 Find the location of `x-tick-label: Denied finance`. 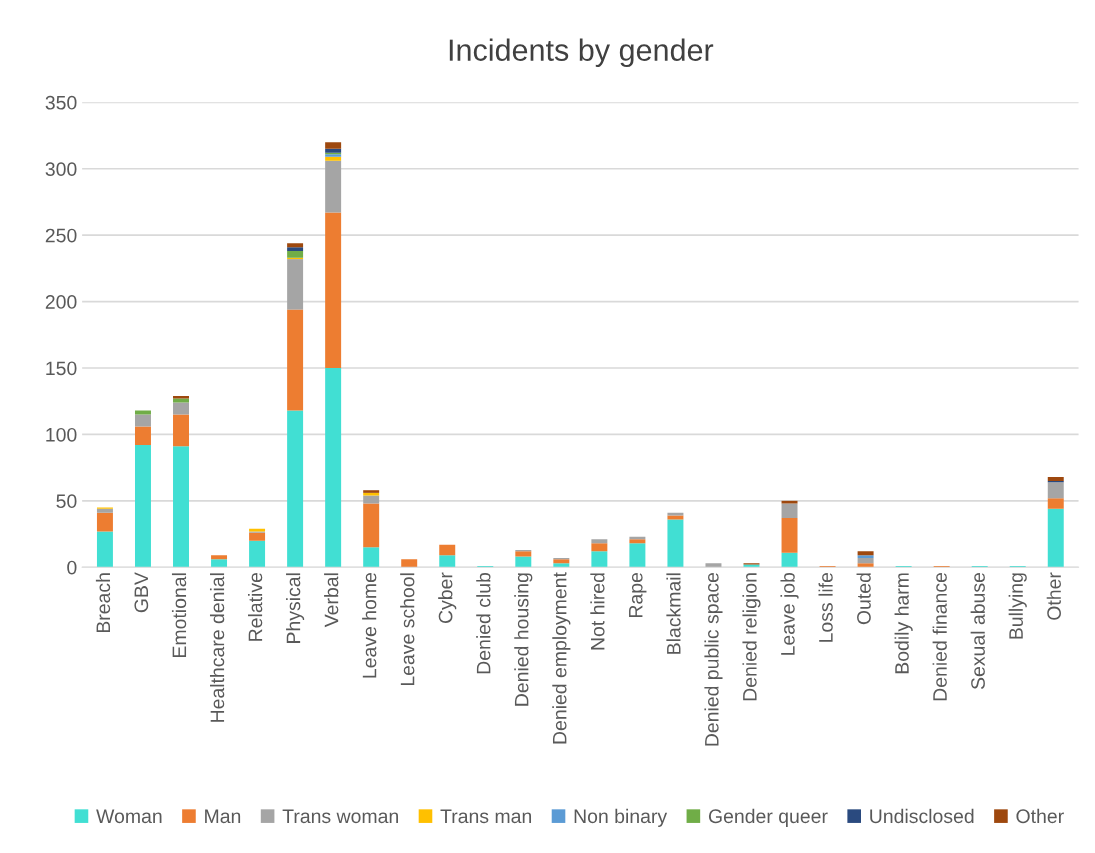

x-tick-label: Denied finance is located at coordinates (939, 636).